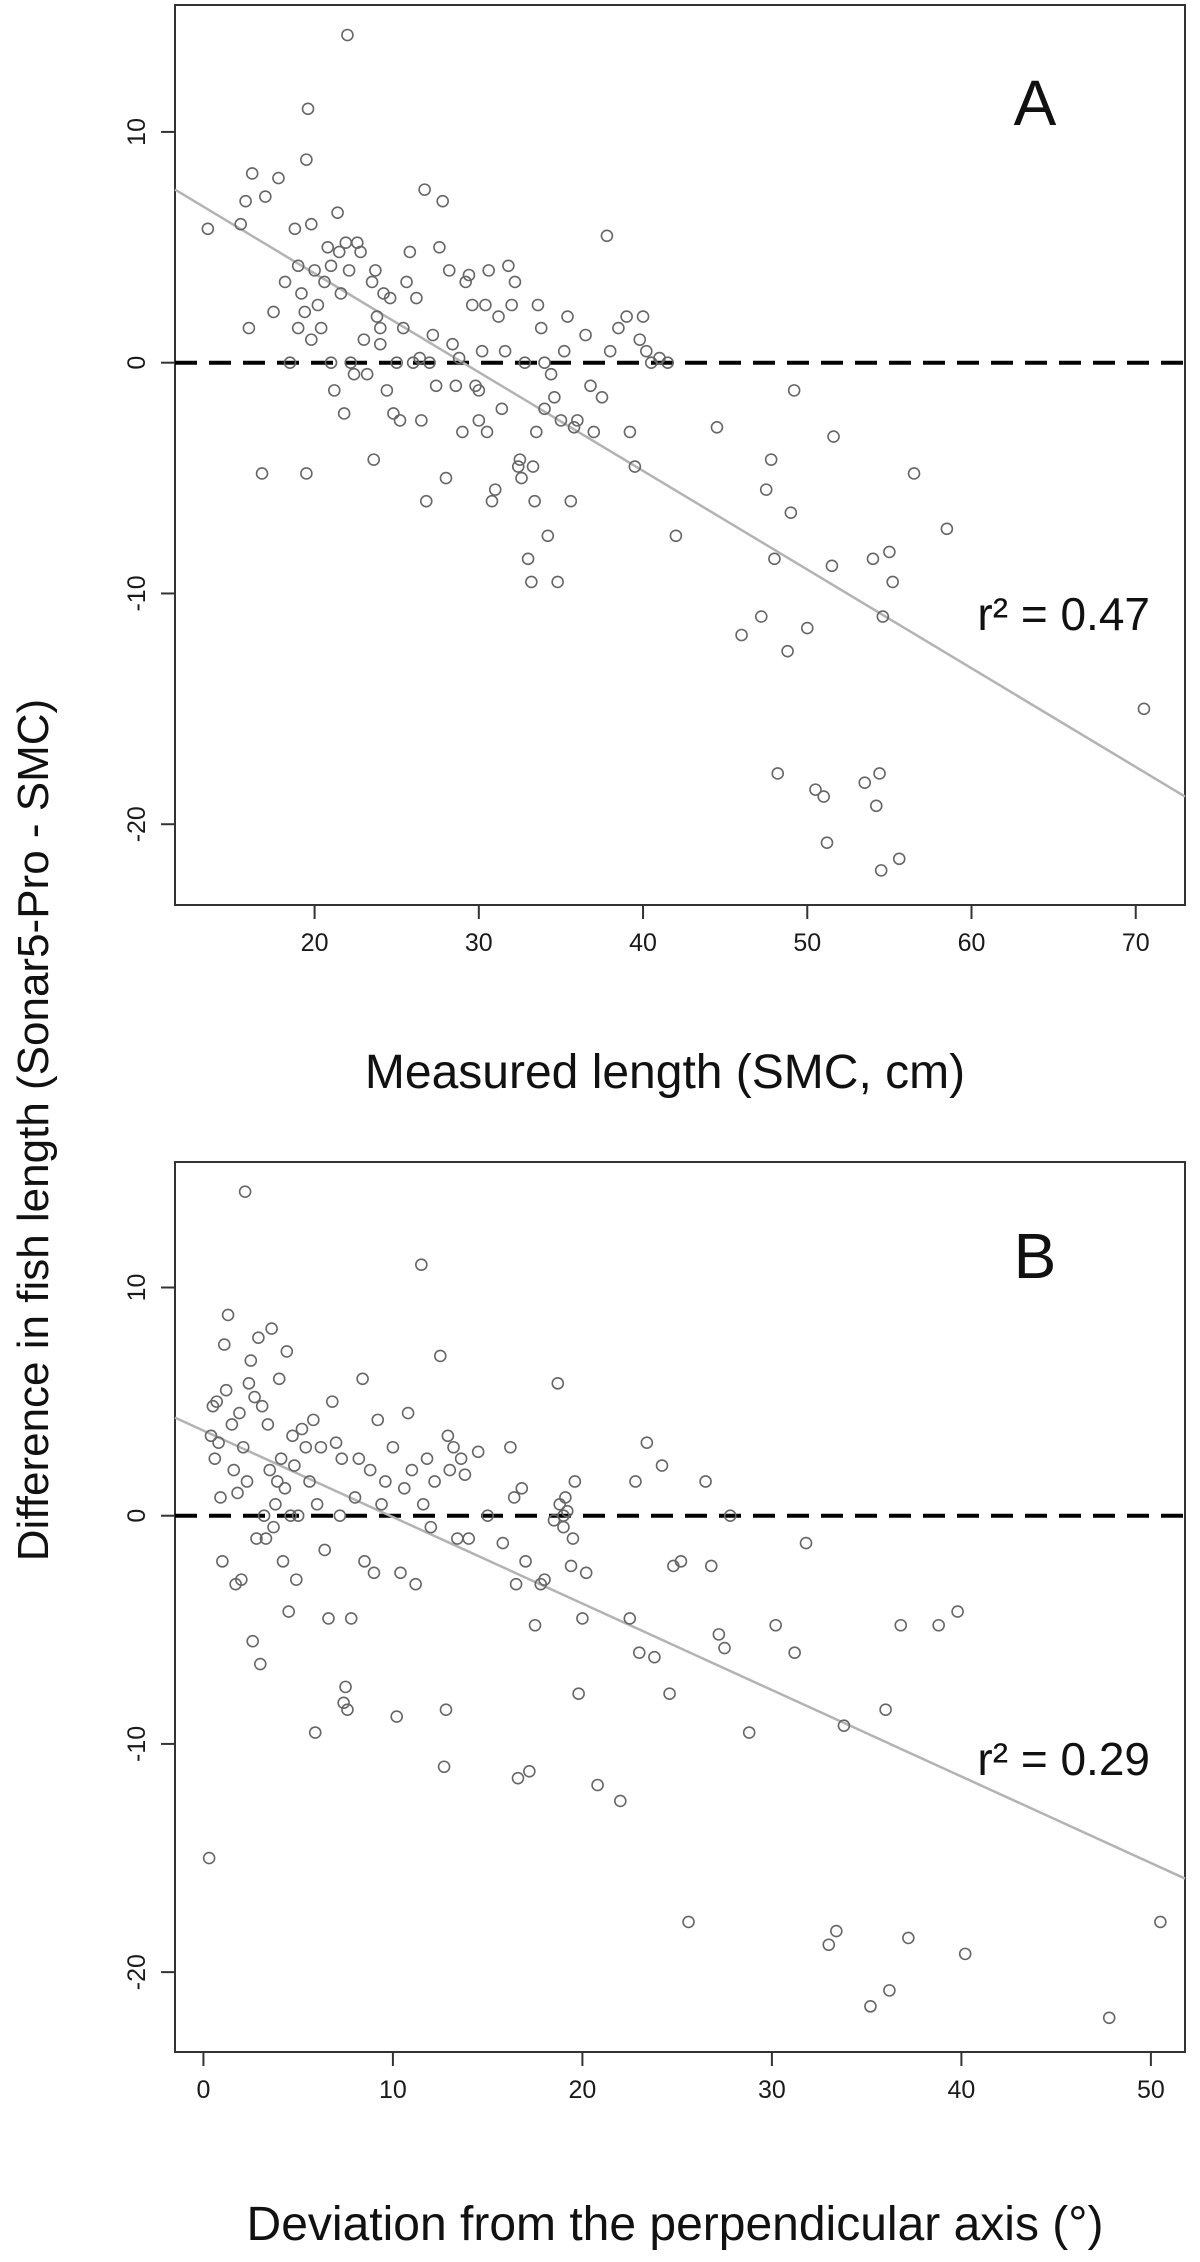 The image size is (1200, 2262). Describe the element at coordinates (137, 1972) in the screenshot. I see `panel-b-y-tick-label: -20` at that location.